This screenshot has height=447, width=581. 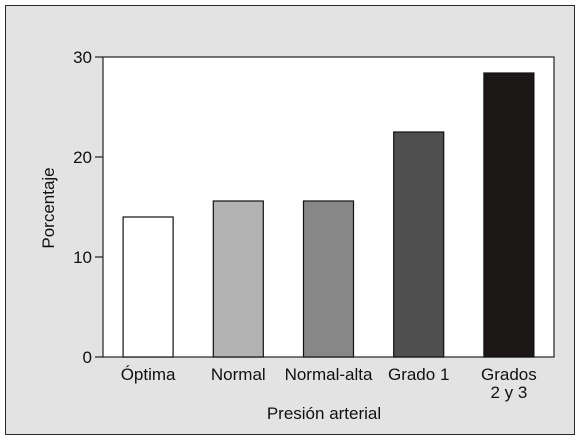 I want to click on y-tick-label: 10, so click(x=82, y=257).